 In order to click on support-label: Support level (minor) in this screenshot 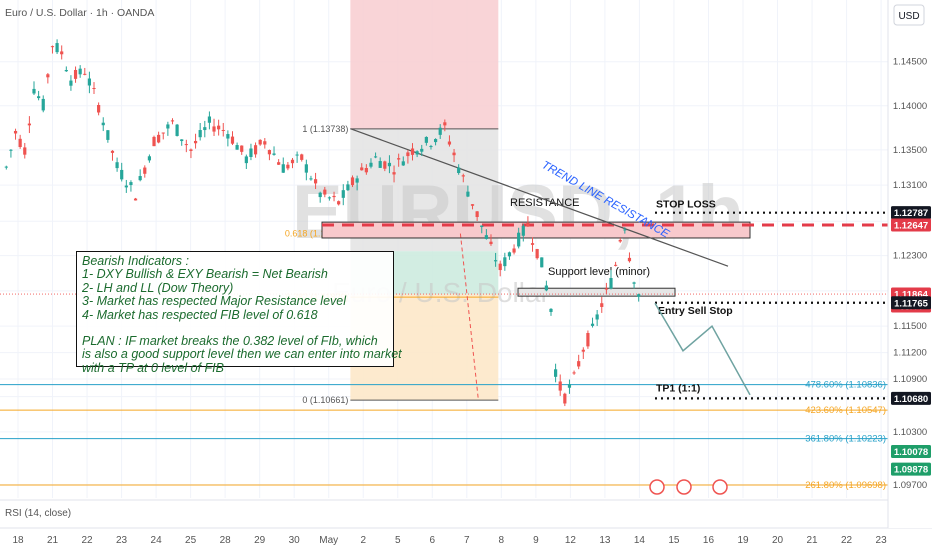, I will do `click(599, 272)`.